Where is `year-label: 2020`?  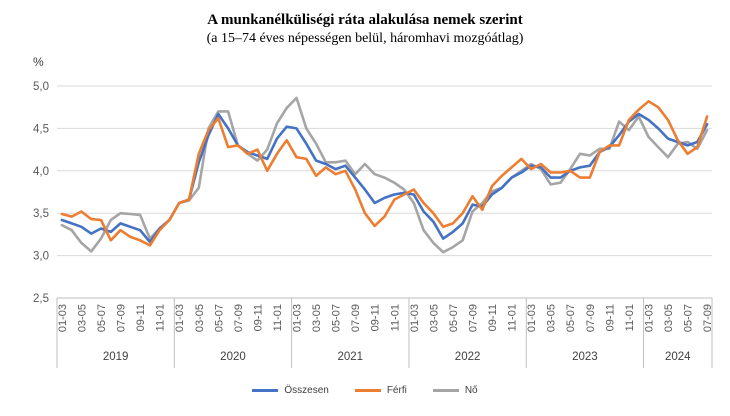
year-label: 2020 is located at coordinates (233, 357).